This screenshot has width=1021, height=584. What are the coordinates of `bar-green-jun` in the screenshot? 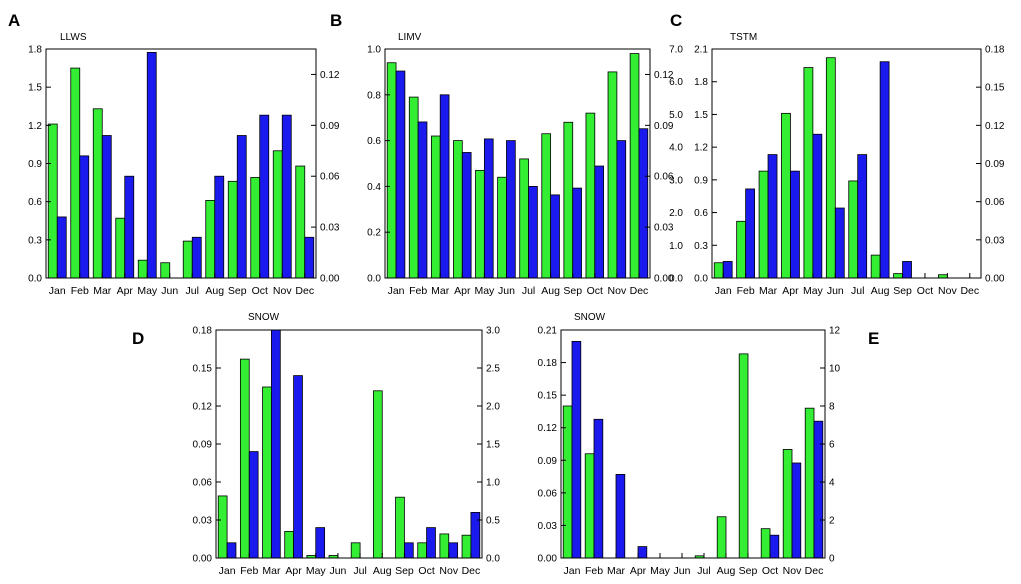 It's located at (830, 168).